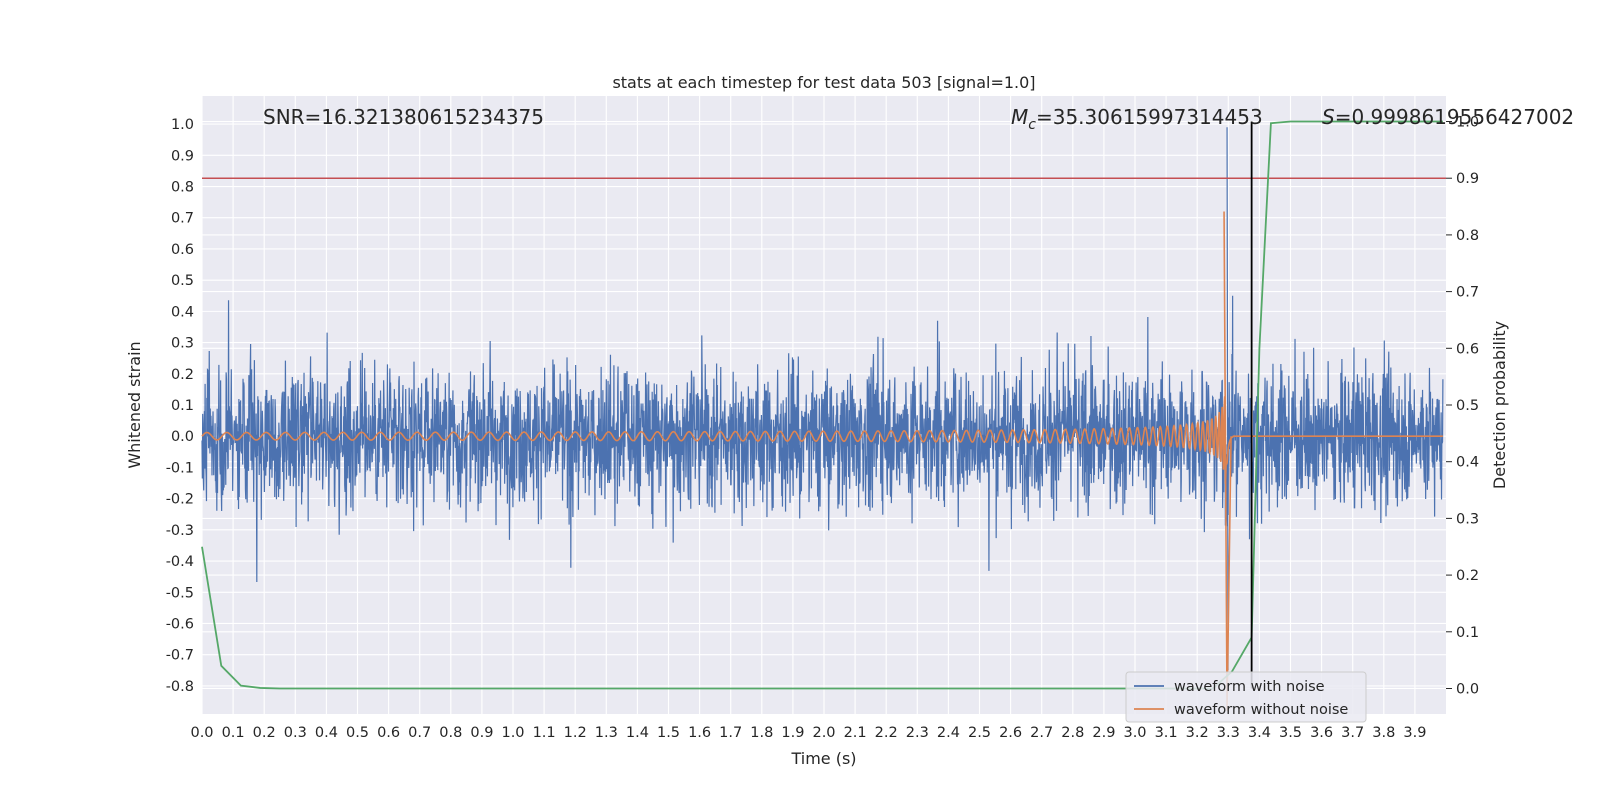 This screenshot has height=804, width=1600. I want to click on y-tick-label: 0.8, so click(182, 188).